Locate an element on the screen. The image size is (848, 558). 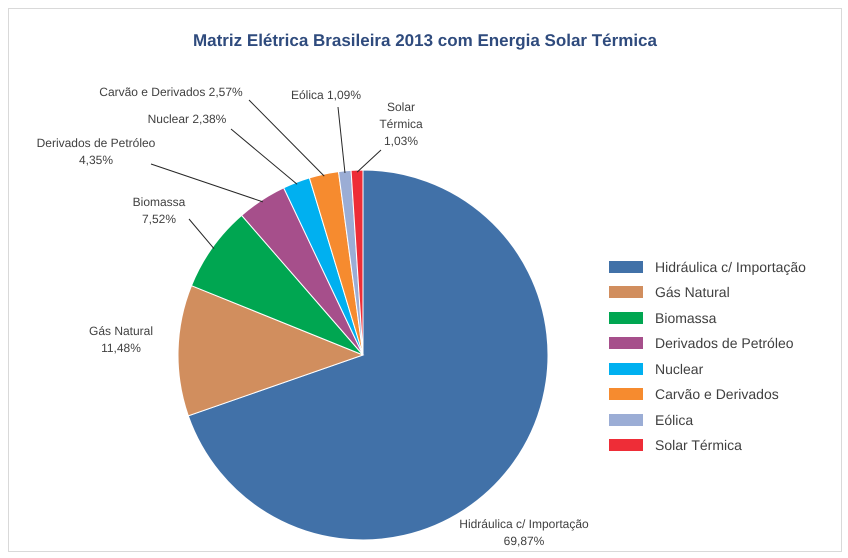
category-label: Nuclear 2,38% is located at coordinates (187, 119).